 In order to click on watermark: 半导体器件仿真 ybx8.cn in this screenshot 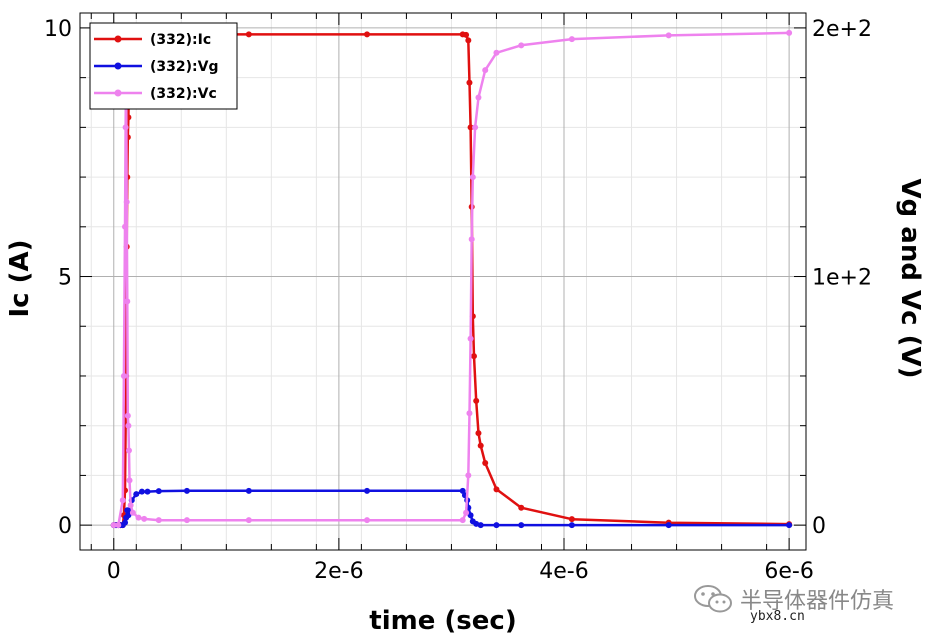, I will do `click(794, 604)`.